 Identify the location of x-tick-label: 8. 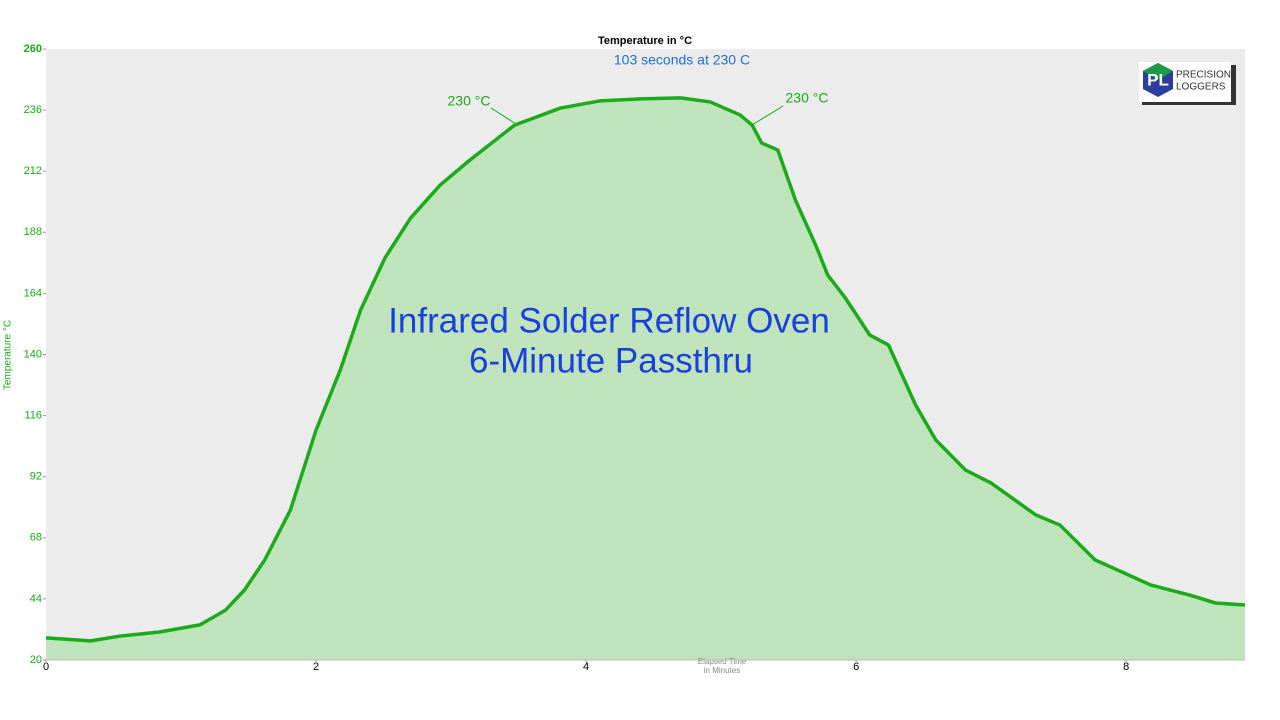
(1126, 667).